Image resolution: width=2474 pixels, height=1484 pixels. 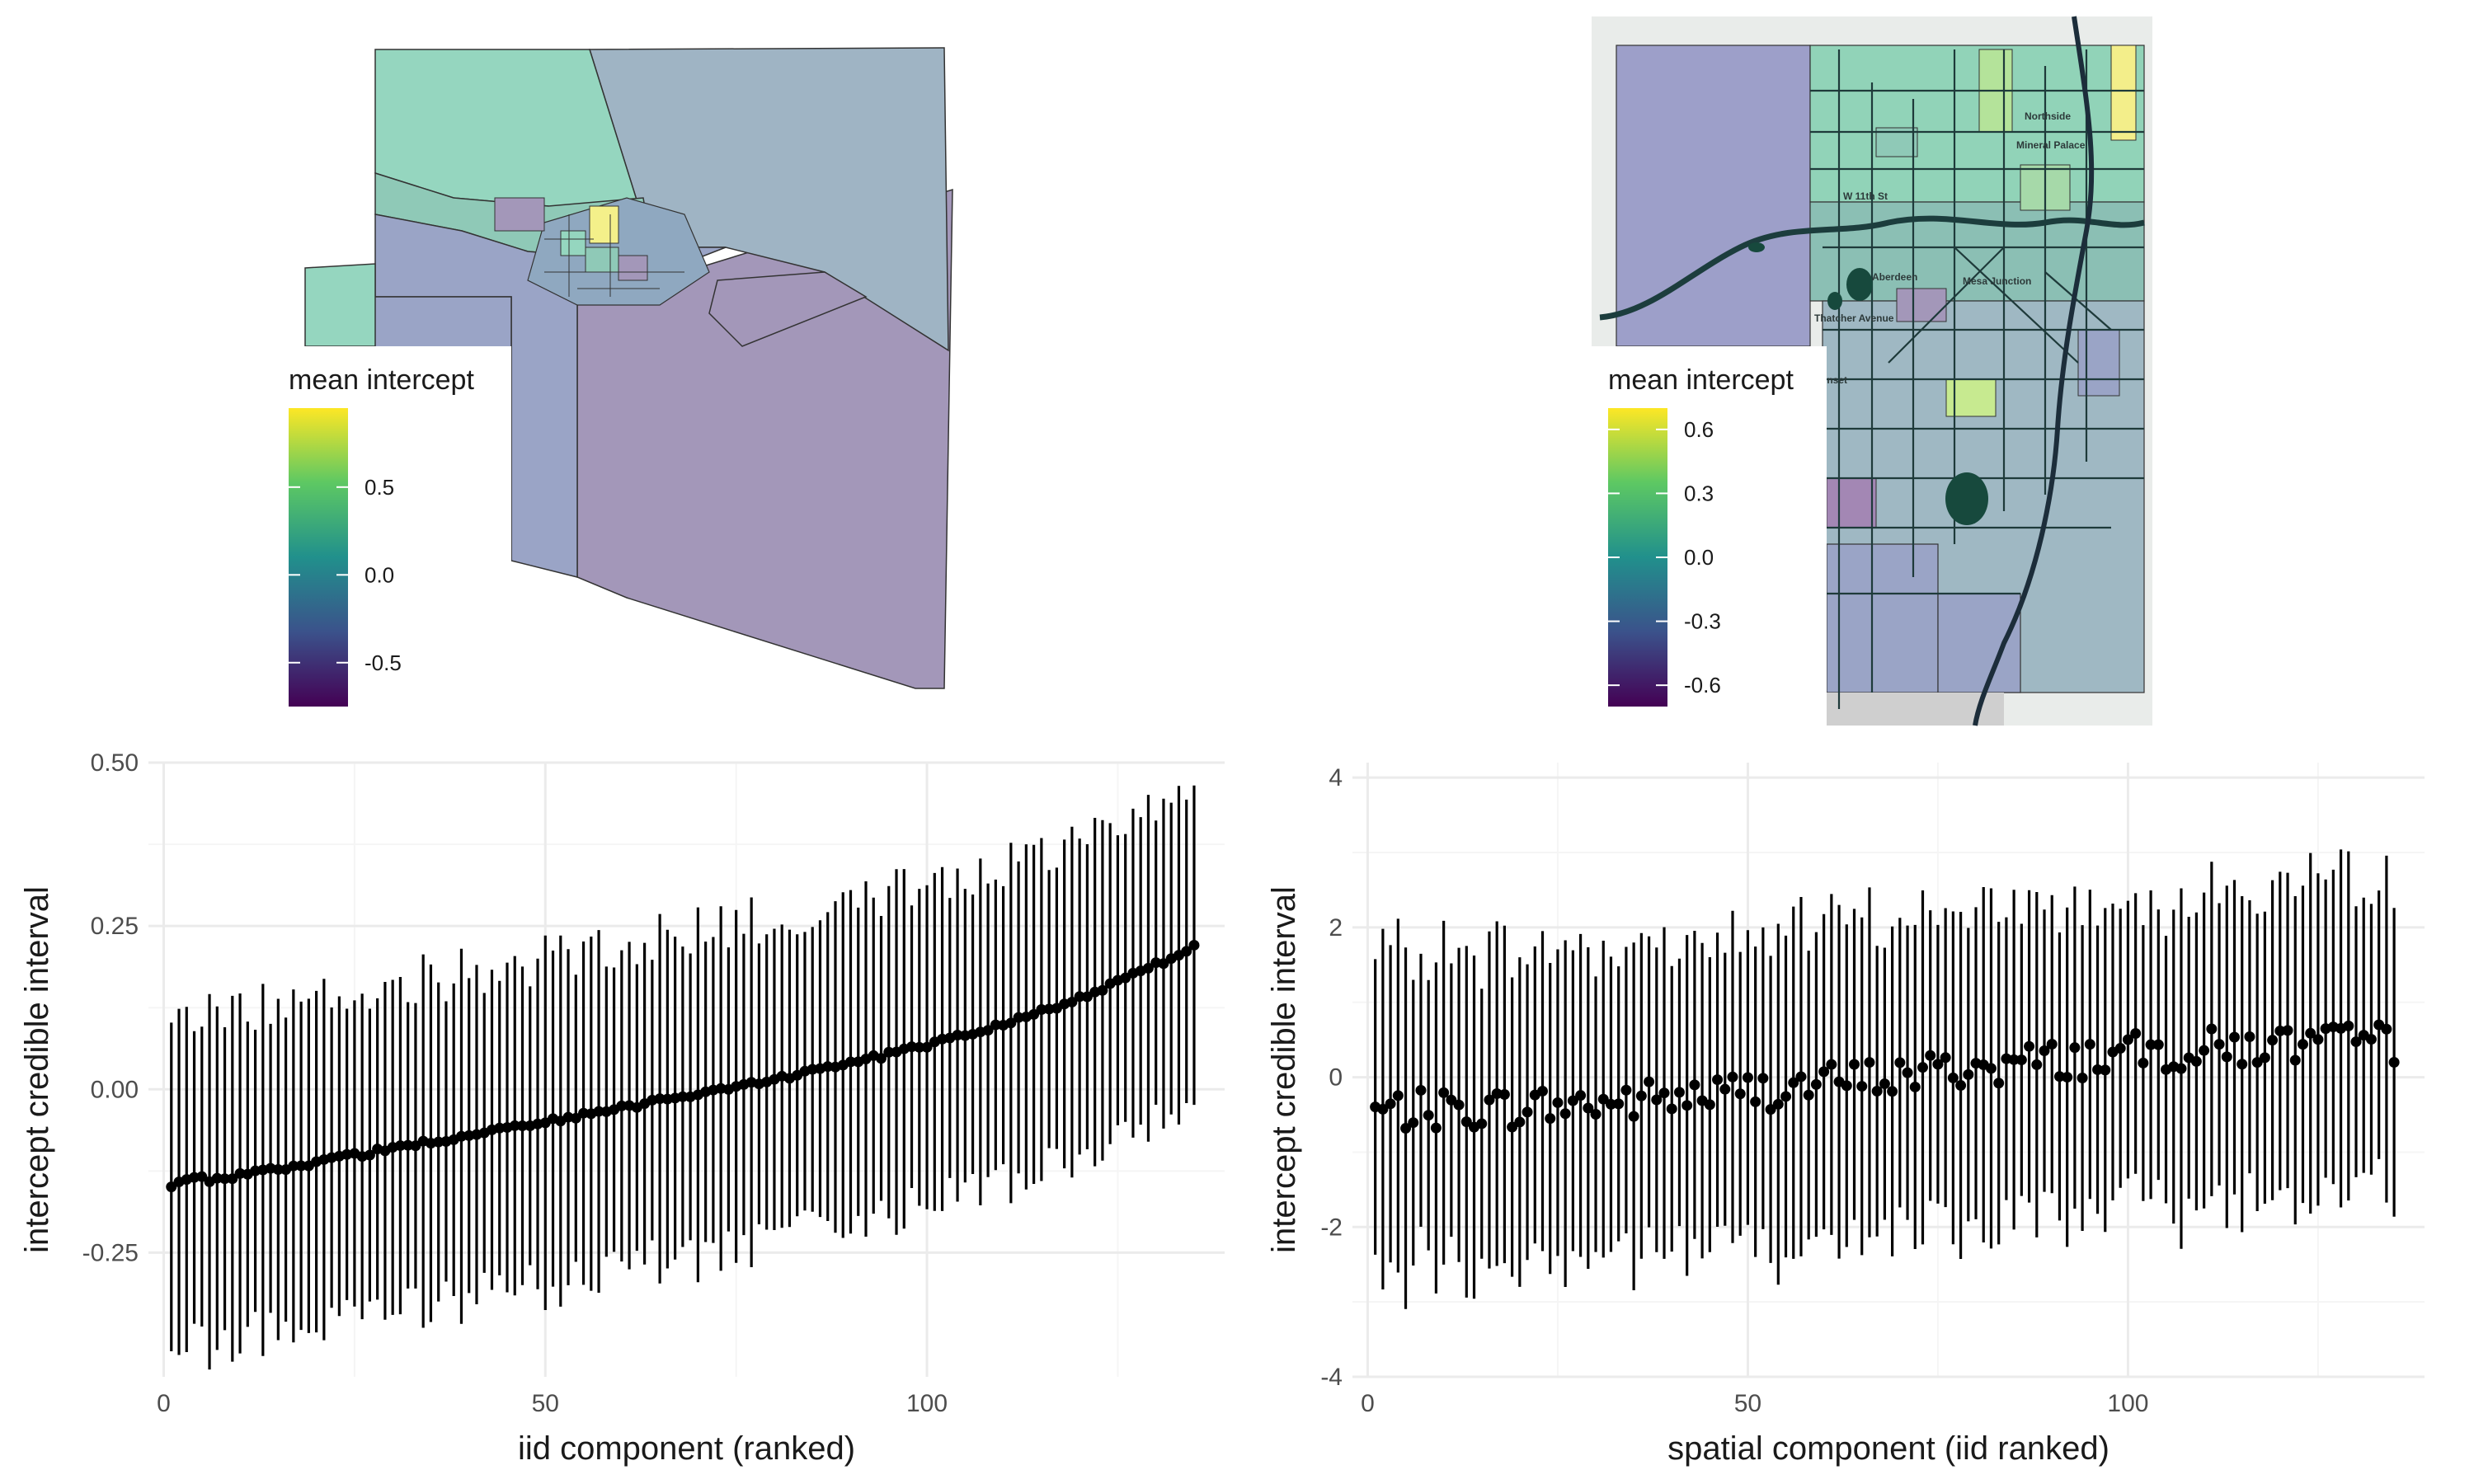 What do you see at coordinates (345, 575) in the screenshot?
I see `county-legend-ticks: 0.5 0.0 -0.5` at bounding box center [345, 575].